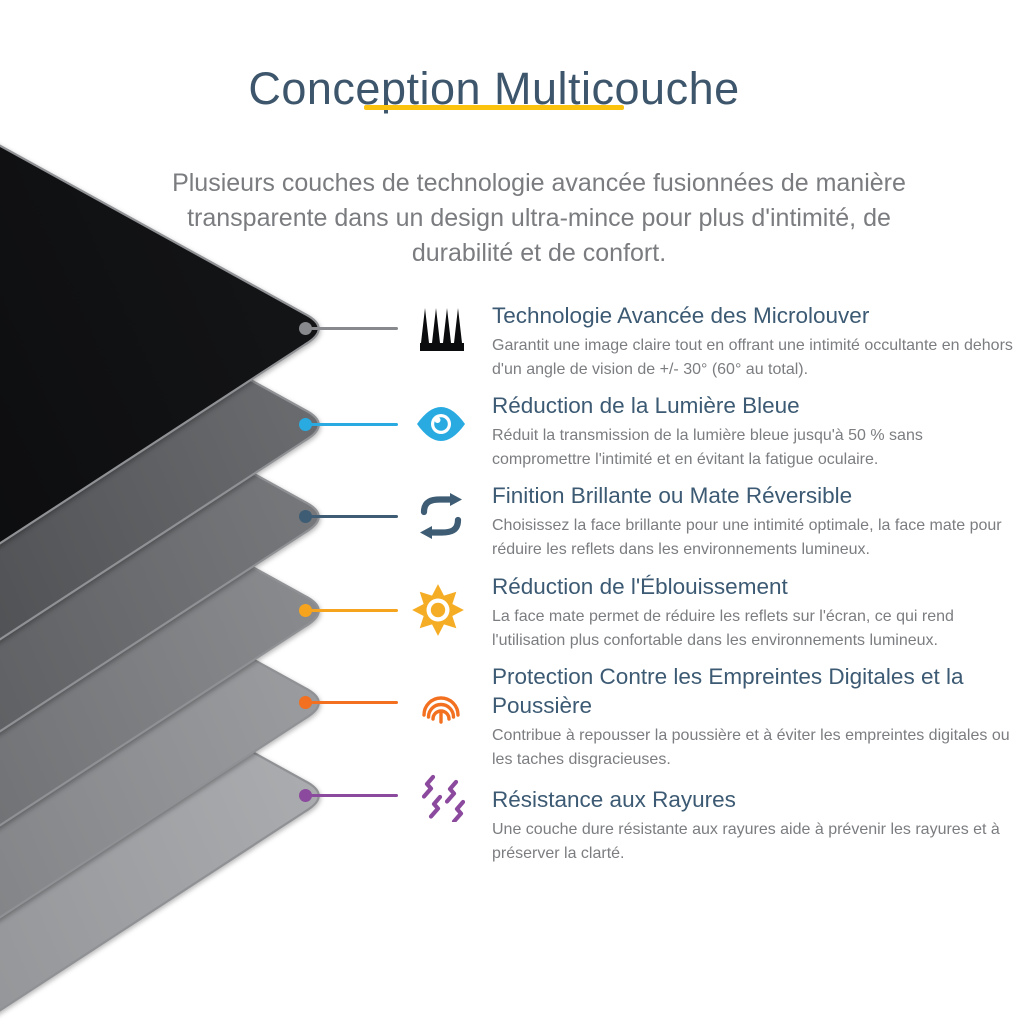 The height and width of the screenshot is (1024, 1024). What do you see at coordinates (640, 586) in the screenshot?
I see `feature-title: Réduction de l'Éblouissement` at bounding box center [640, 586].